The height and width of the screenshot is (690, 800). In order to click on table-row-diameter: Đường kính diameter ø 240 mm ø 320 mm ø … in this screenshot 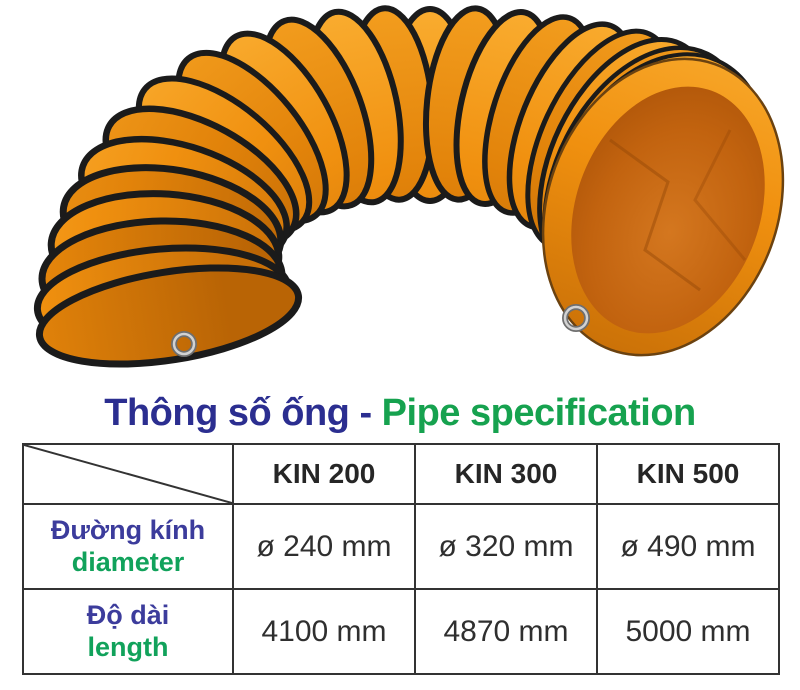, I will do `click(401, 546)`.